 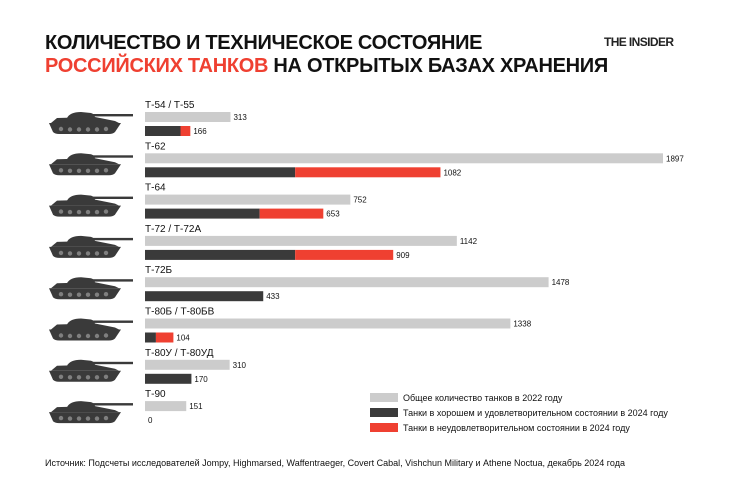 I want to click on value-label-2024: 166, so click(x=200, y=131).